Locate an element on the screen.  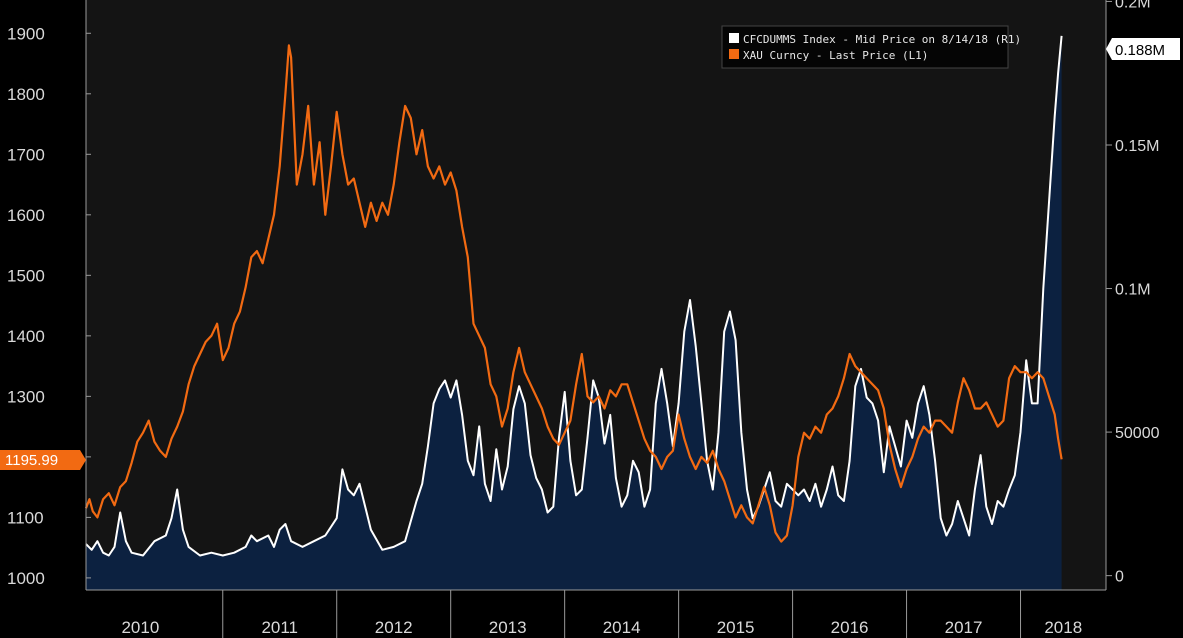
x-tick-label: 2016 is located at coordinates (850, 627).